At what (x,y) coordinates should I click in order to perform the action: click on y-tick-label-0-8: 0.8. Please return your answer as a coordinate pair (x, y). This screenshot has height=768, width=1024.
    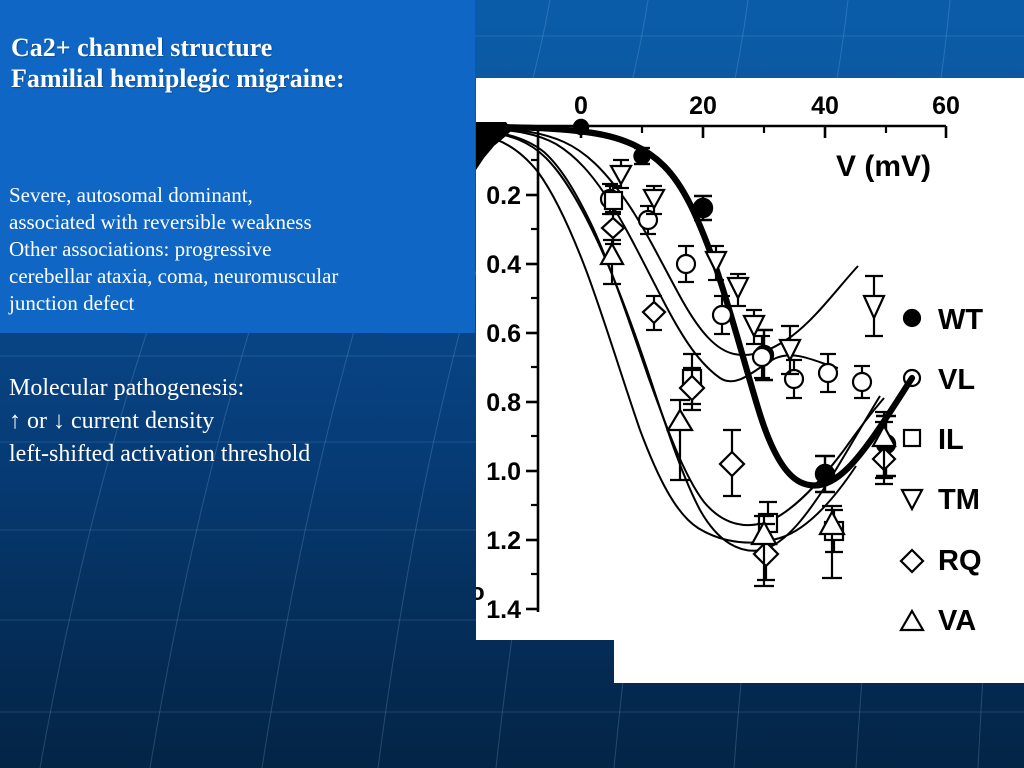
    Looking at the image, I should click on (503, 403).